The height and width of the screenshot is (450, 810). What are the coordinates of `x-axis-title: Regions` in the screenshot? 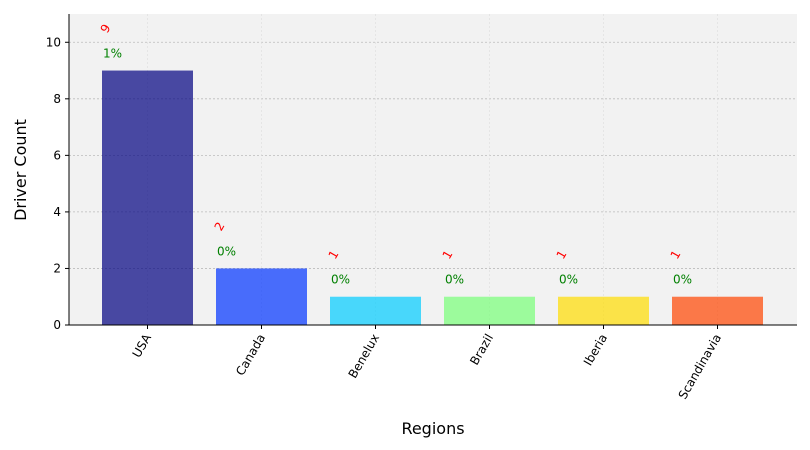 It's located at (432, 428).